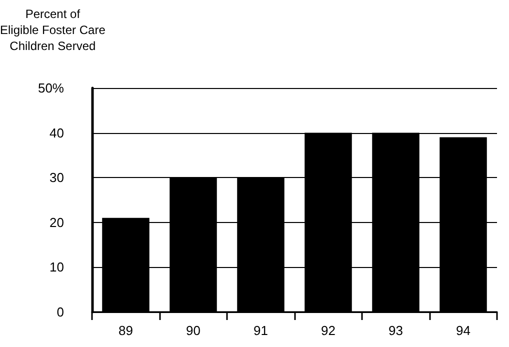 The image size is (509, 347). Describe the element at coordinates (57, 267) in the screenshot. I see `y-tick-label: 10` at that location.